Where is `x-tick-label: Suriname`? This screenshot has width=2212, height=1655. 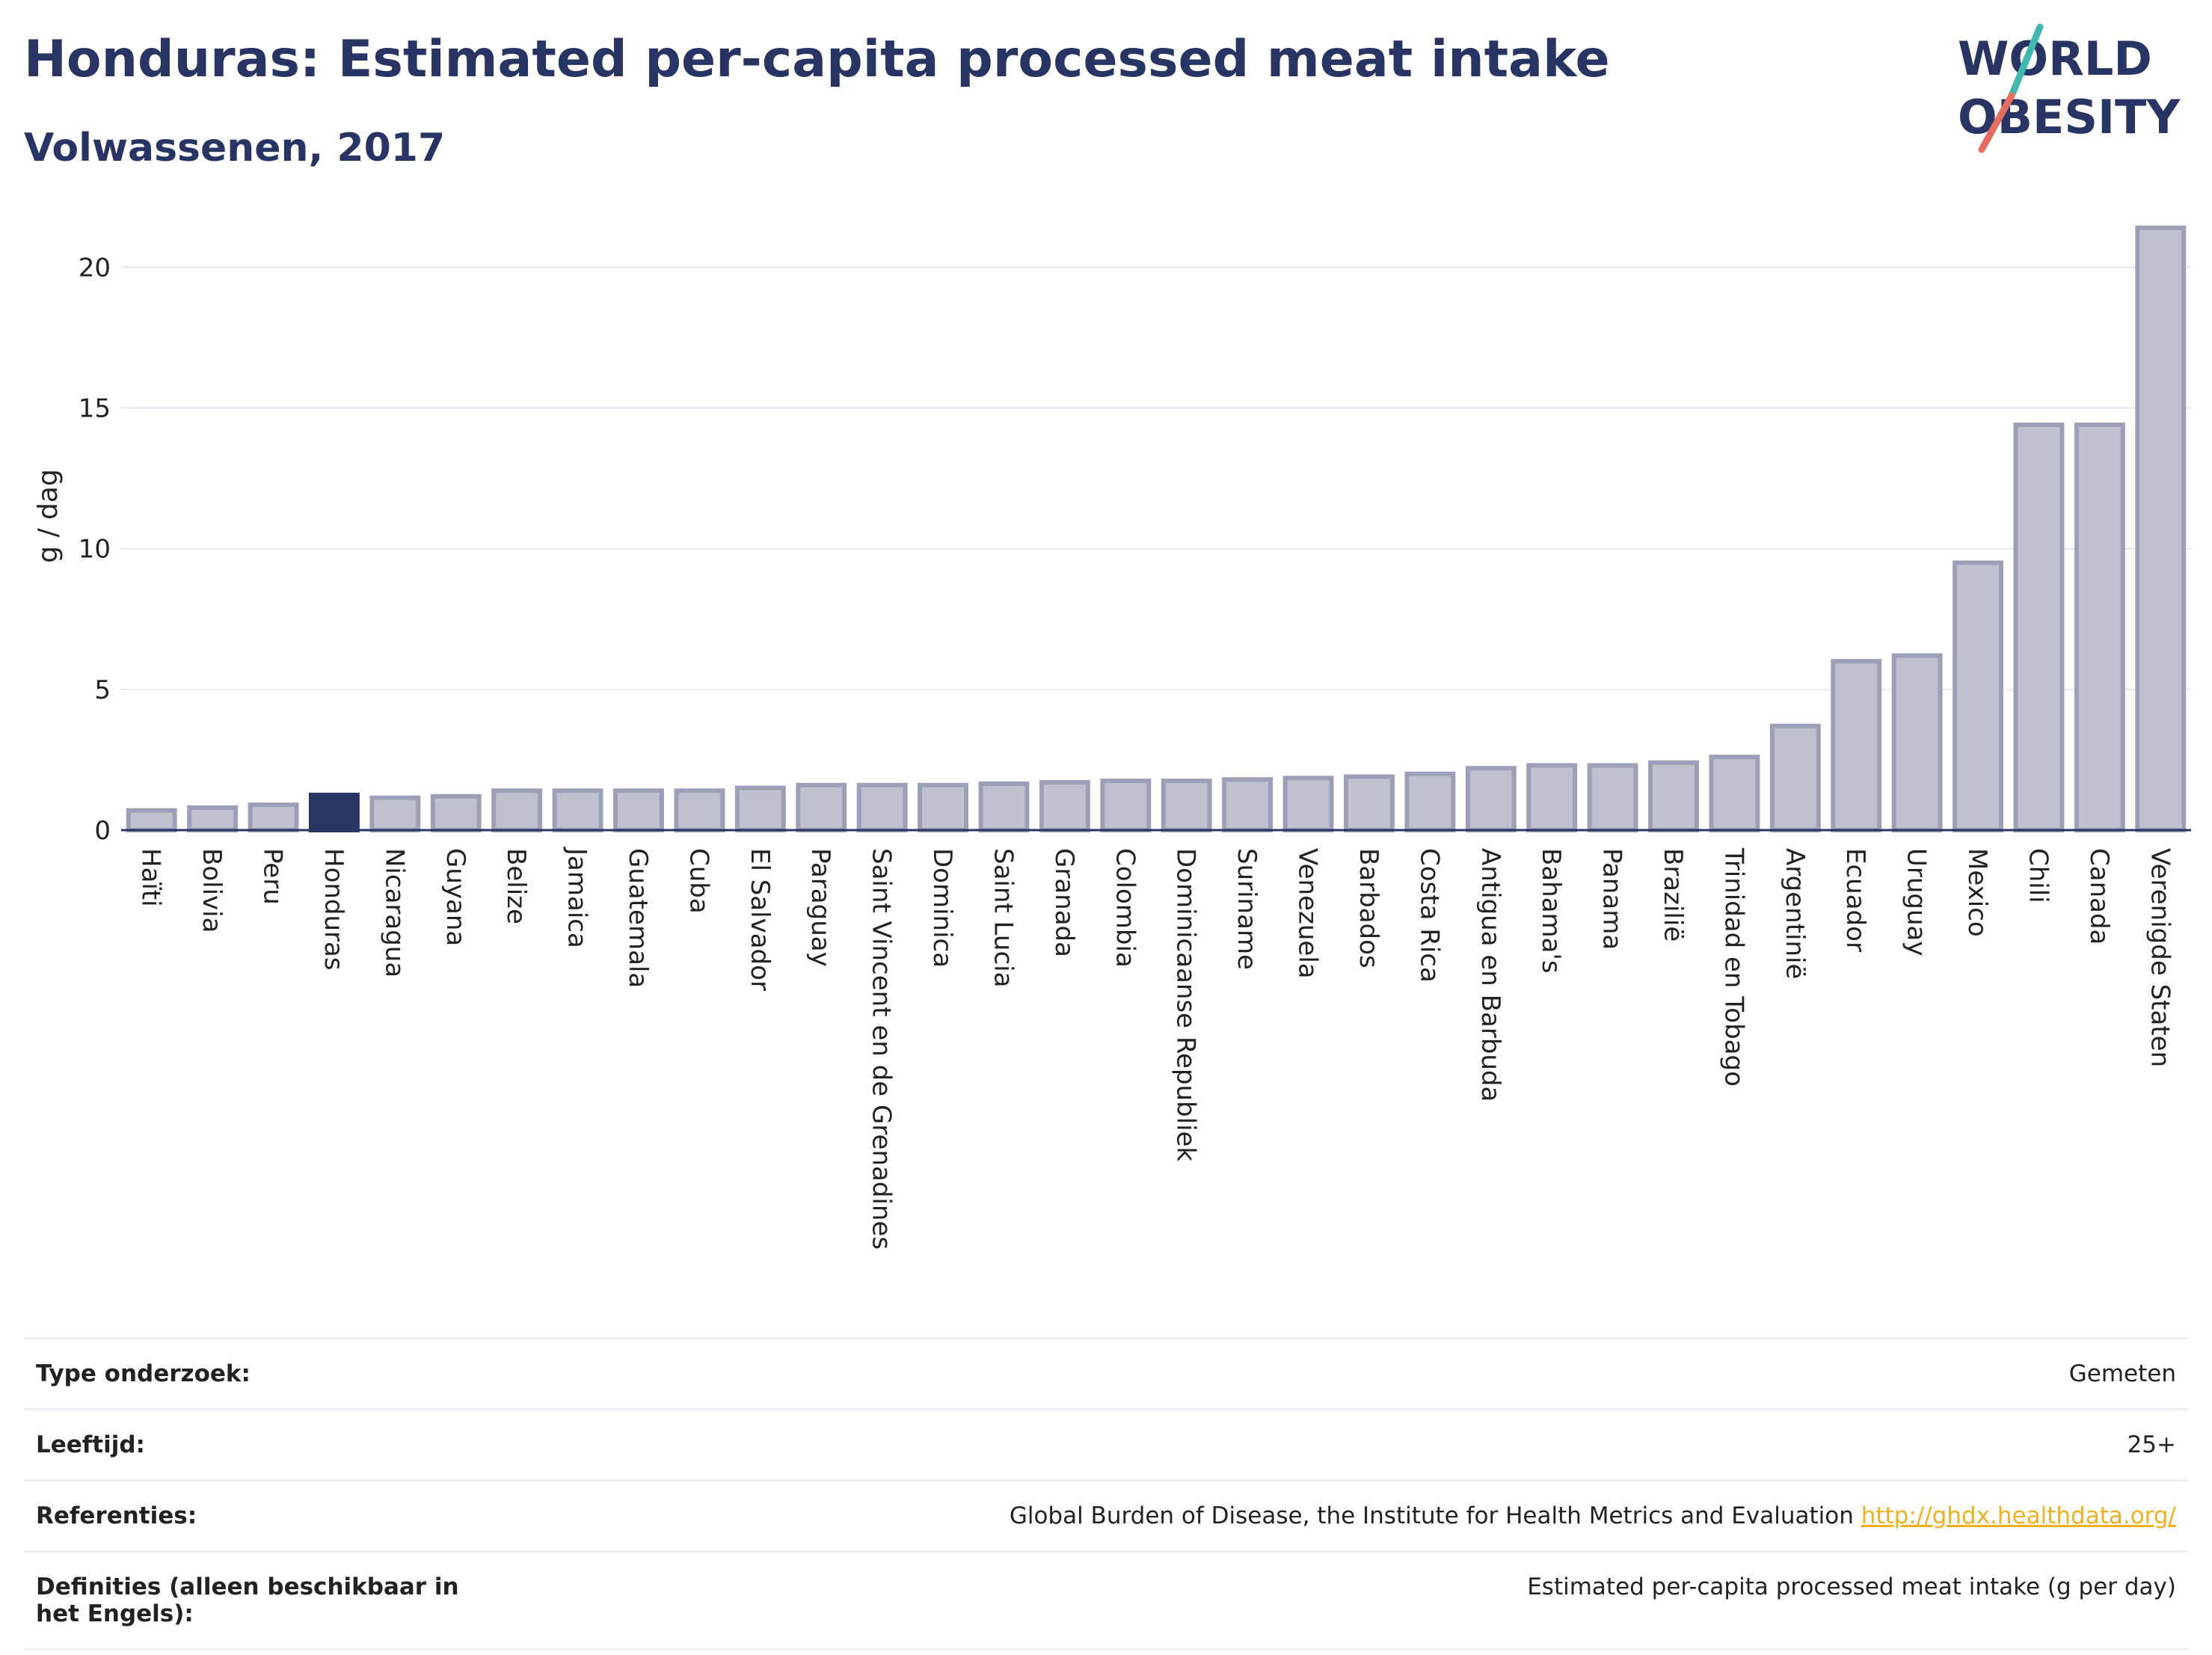
x-tick-label: Suriname is located at coordinates (1247, 909).